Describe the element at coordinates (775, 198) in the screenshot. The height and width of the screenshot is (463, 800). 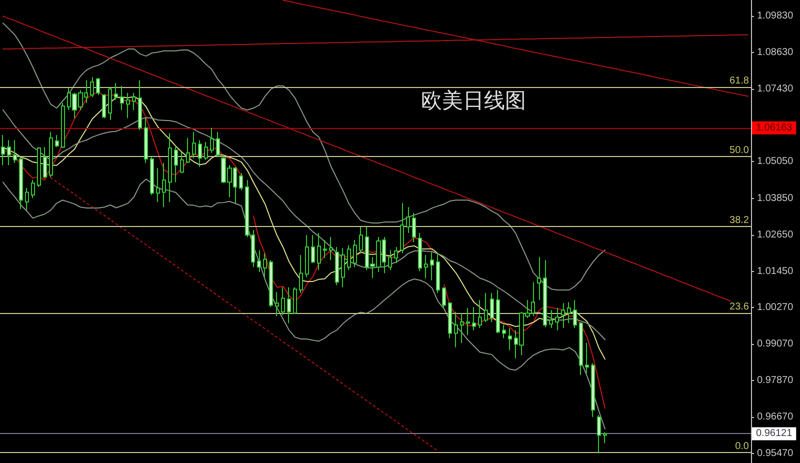
I see `y-tick-label: 1.03850` at that location.